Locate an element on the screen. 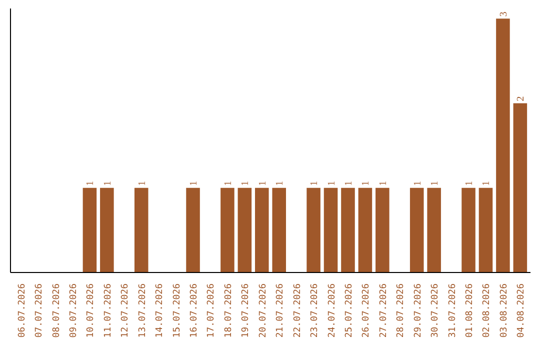 The image size is (540, 340). x-tick-label: 07.07.2026 is located at coordinates (39, 310).